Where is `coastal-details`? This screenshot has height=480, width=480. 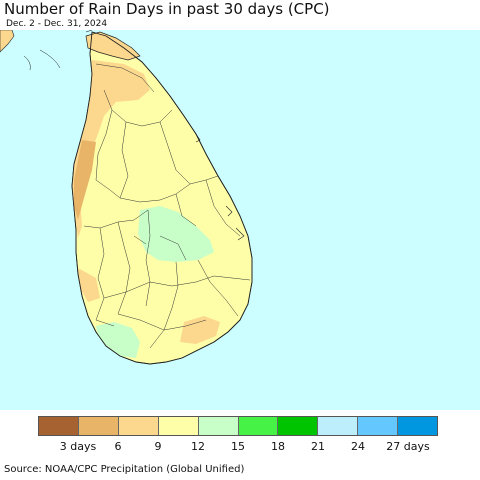 coastal-details is located at coordinates (165, 135).